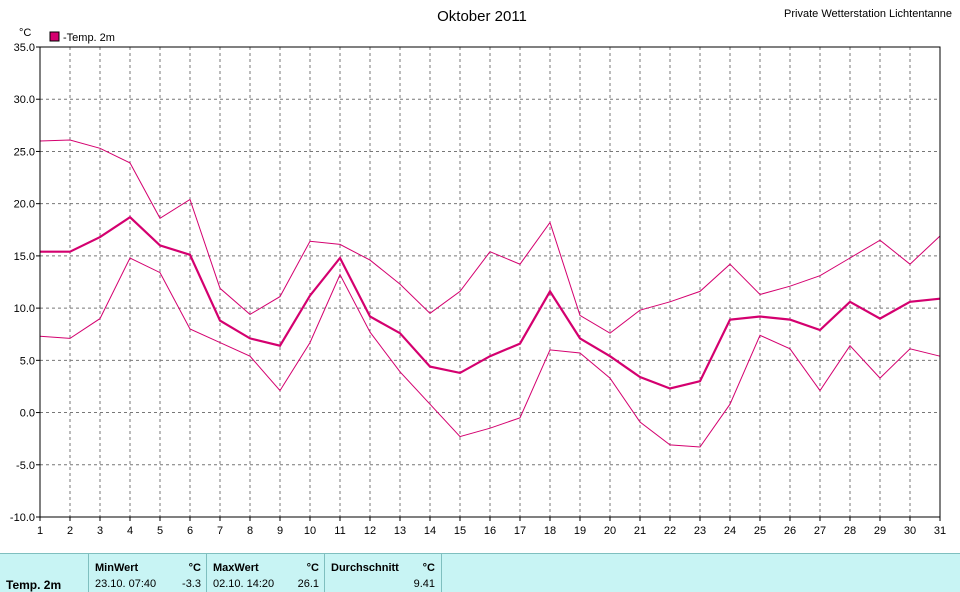  Describe the element at coordinates (850, 531) in the screenshot. I see `x-tick-label: 28` at that location.